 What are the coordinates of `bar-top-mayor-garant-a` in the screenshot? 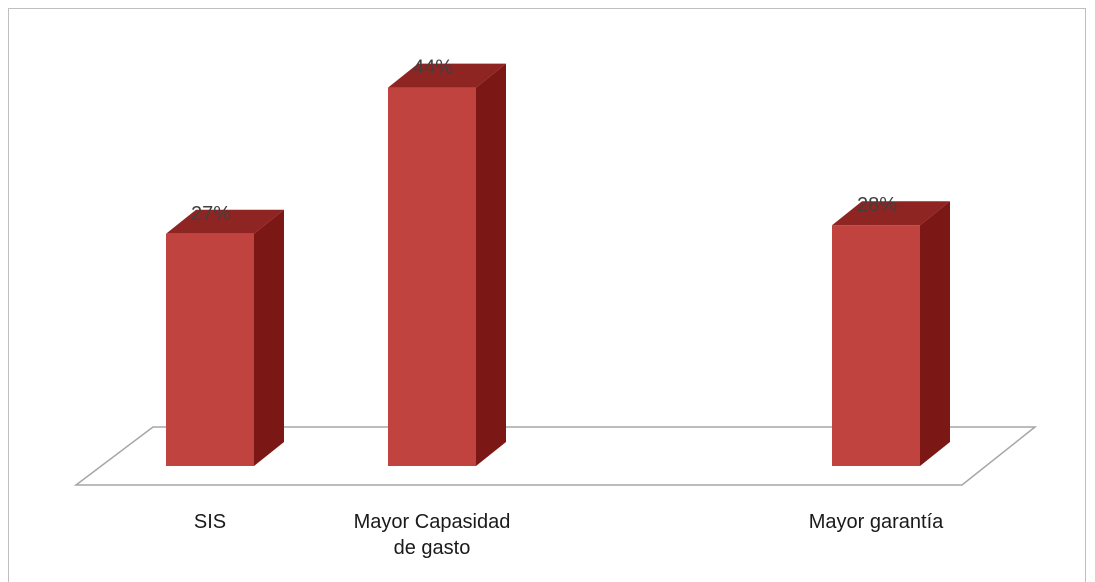 It's located at (891, 213).